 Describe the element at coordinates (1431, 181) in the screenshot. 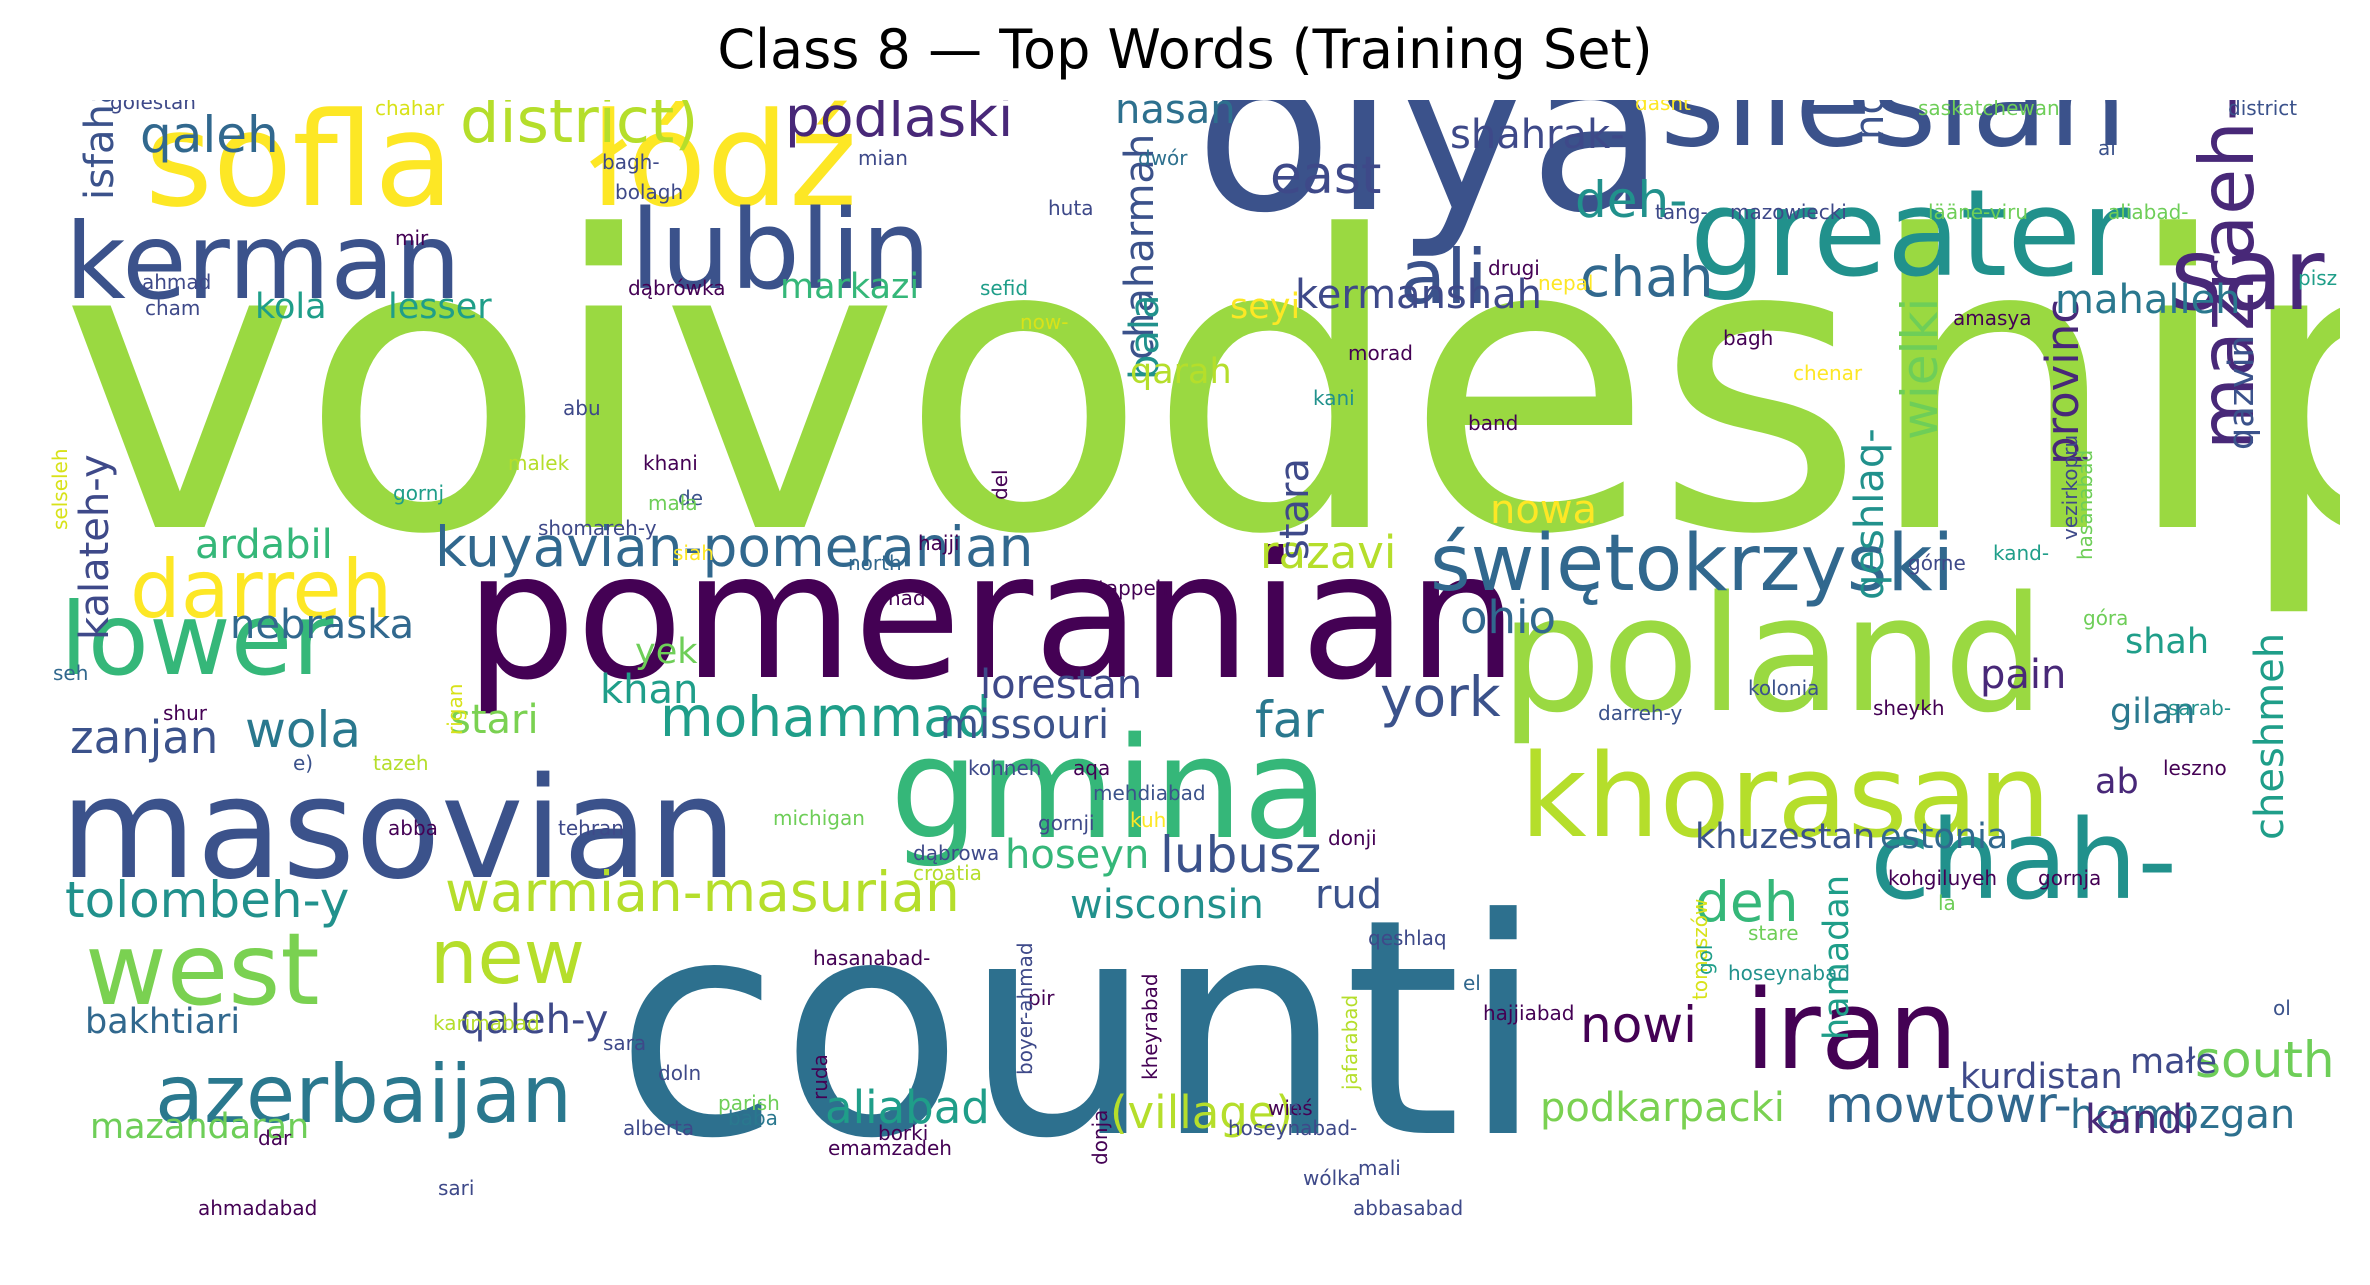

I see `word-olya: olya` at that location.